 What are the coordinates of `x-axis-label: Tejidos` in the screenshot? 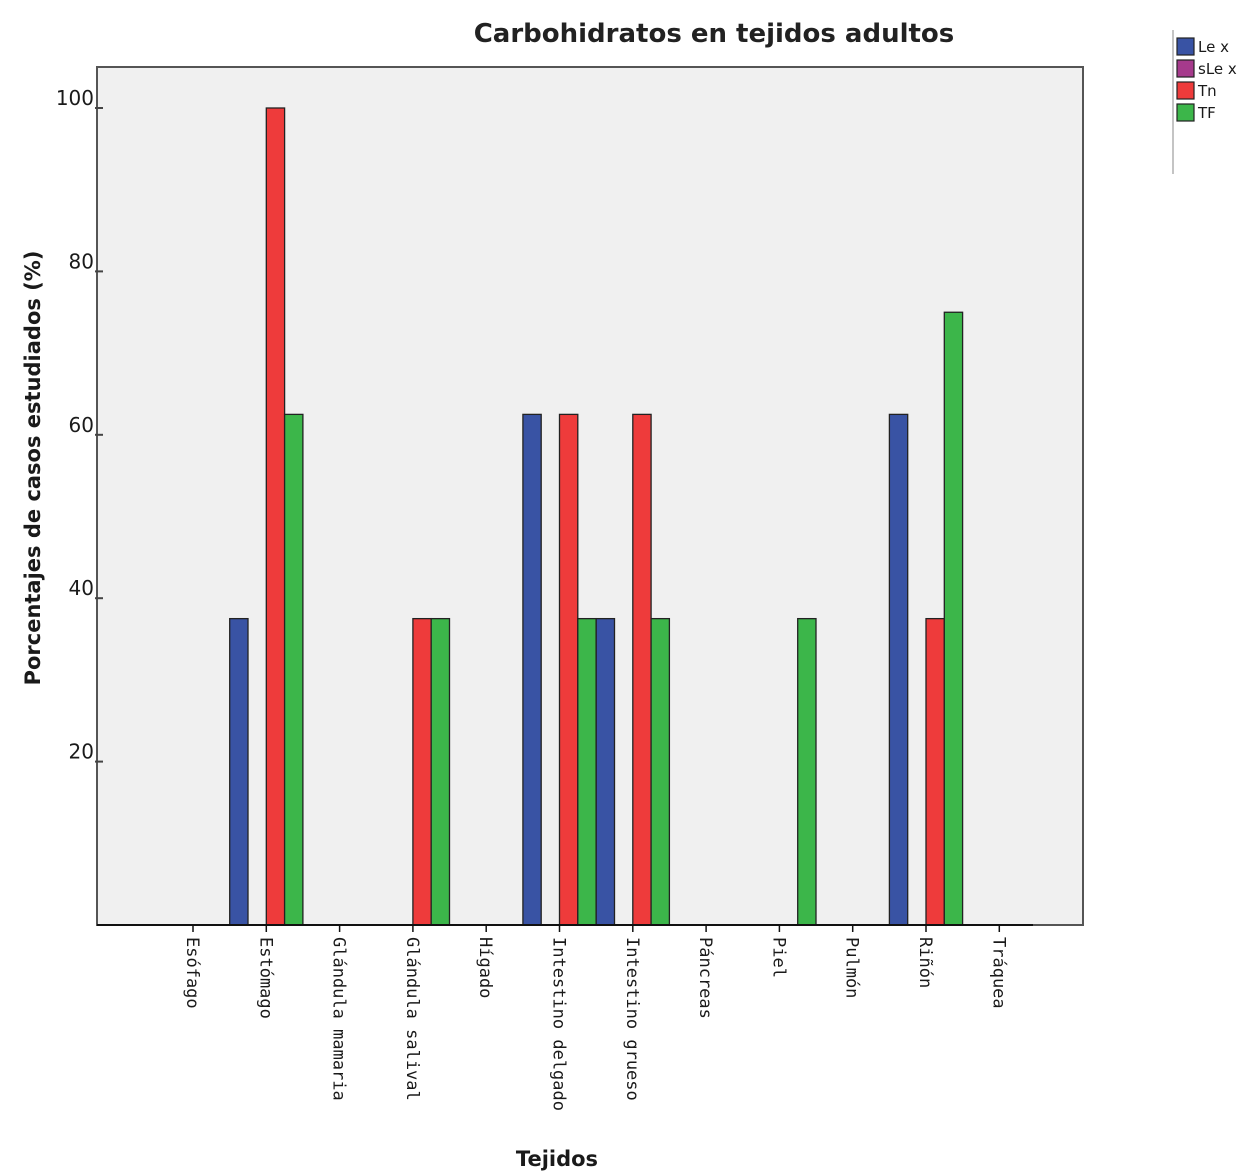 It's located at (557, 1159).